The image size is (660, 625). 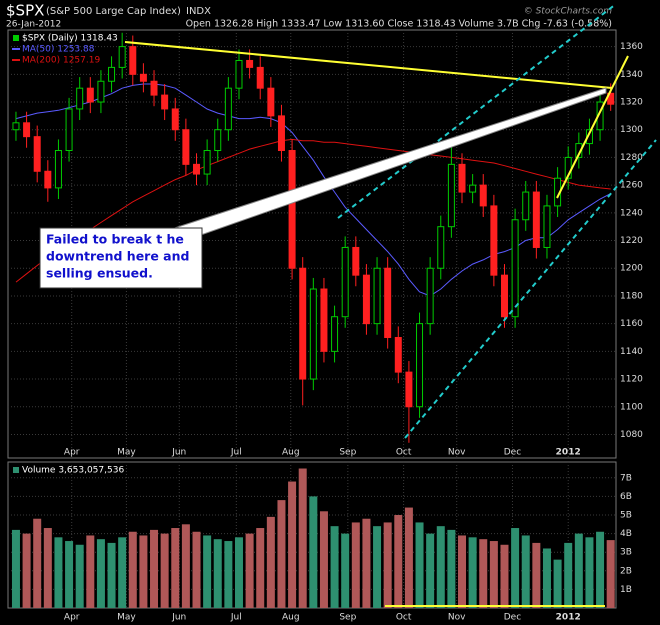 What do you see at coordinates (626, 571) in the screenshot?
I see `y-tick-label: 2B` at bounding box center [626, 571].